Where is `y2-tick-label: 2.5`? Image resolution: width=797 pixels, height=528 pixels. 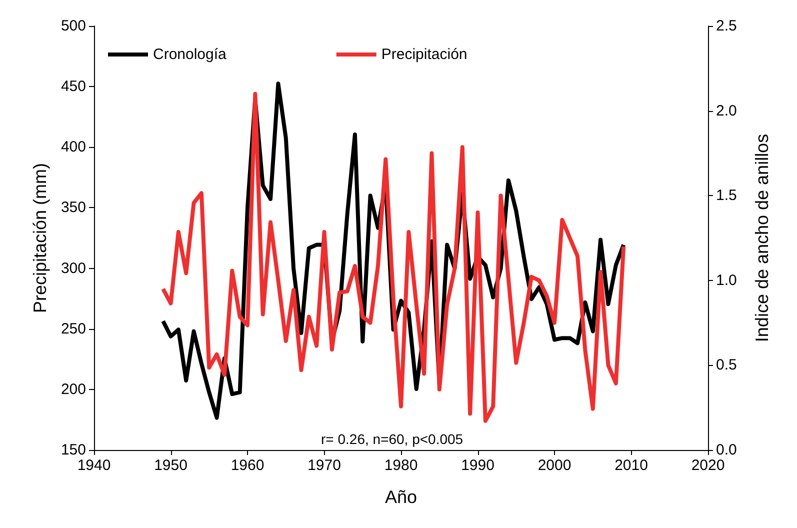
y2-tick-label: 2.5 is located at coordinates (726, 26).